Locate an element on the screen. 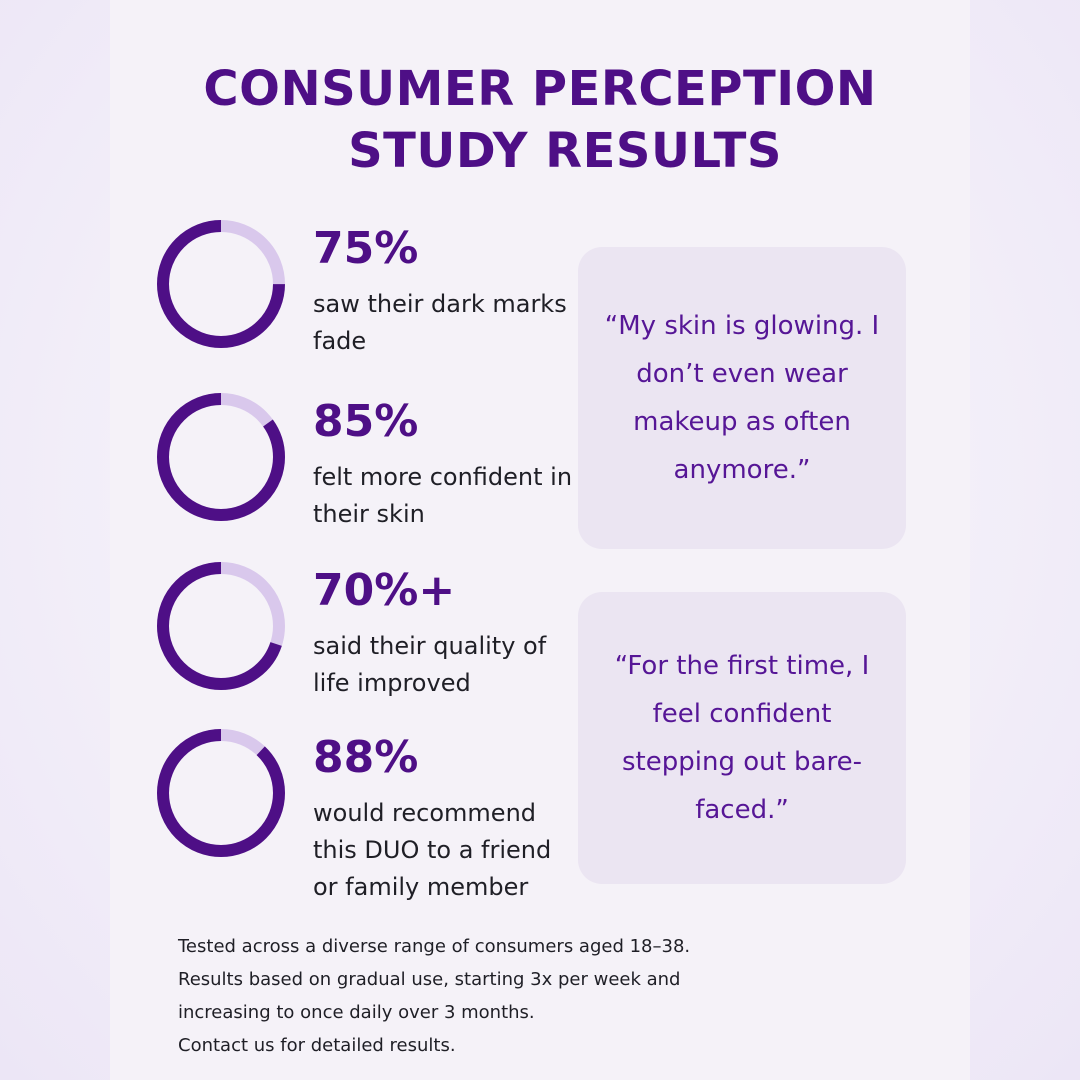 This screenshot has width=1080, height=1080. stat-caption: felt more confident in their skin is located at coordinates (443, 495).